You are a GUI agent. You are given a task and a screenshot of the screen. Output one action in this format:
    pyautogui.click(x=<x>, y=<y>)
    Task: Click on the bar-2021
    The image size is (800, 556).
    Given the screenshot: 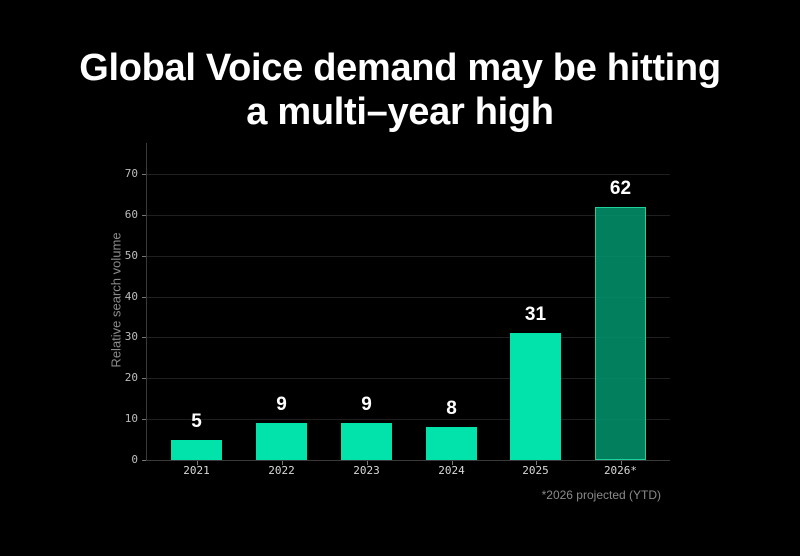 What is the action you would take?
    pyautogui.click(x=196, y=449)
    